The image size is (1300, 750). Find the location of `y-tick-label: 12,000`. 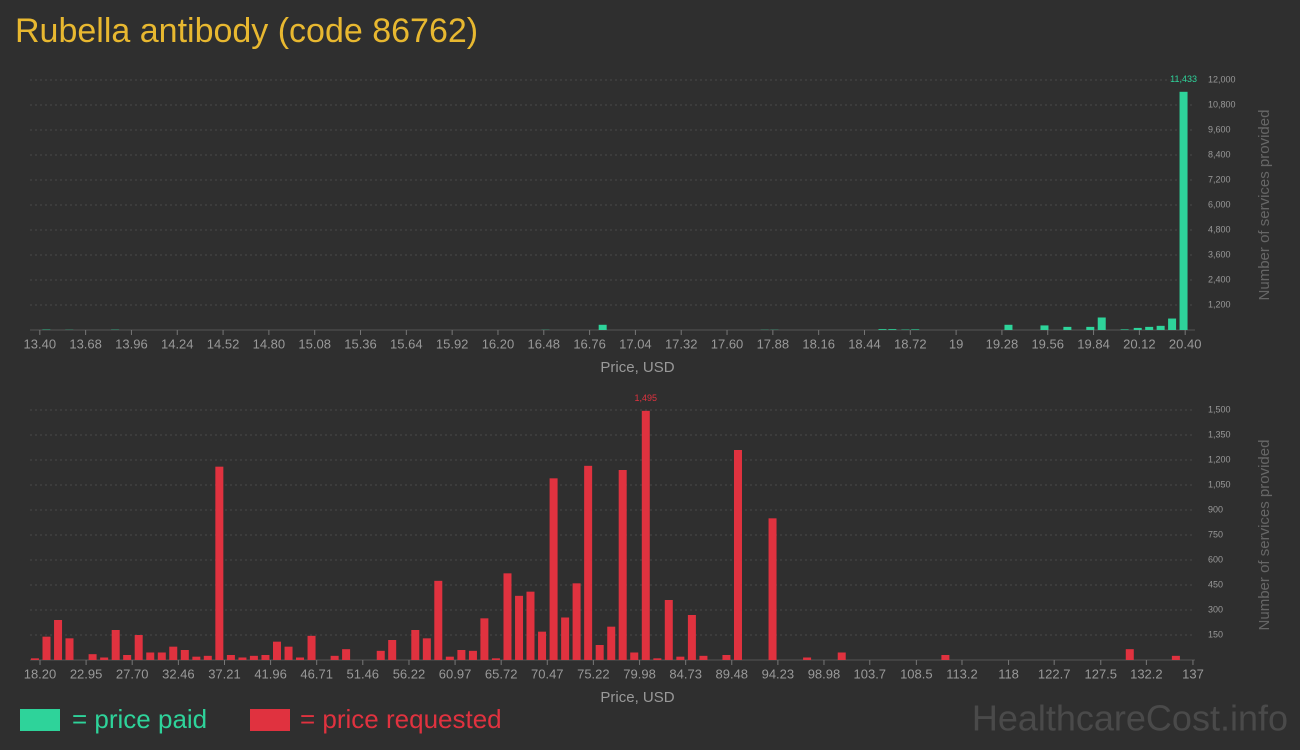

y-tick-label: 12,000 is located at coordinates (1222, 79).